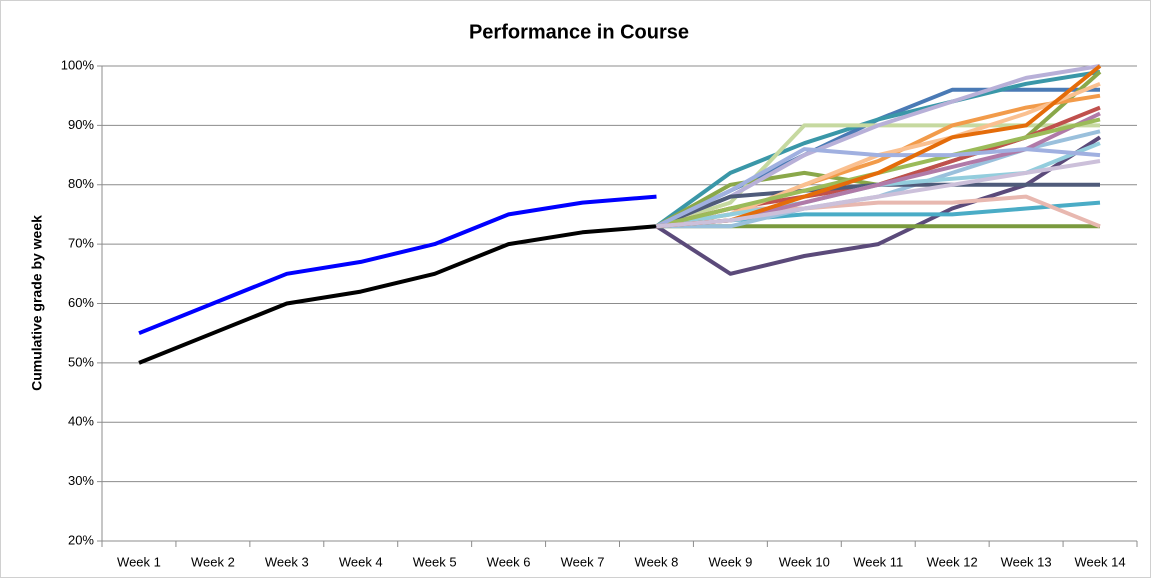  Describe the element at coordinates (730, 561) in the screenshot. I see `x-tick-label: Week 9` at that location.